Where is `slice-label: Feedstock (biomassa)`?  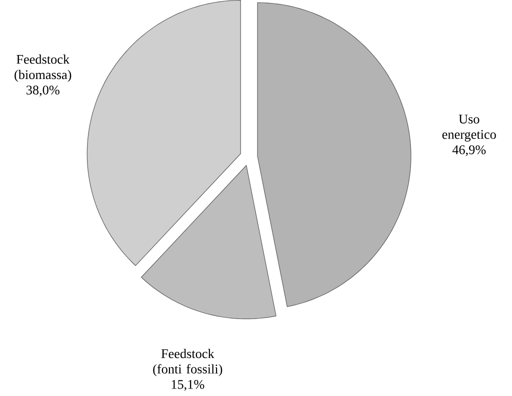
slice-label: Feedstock (biomassa) is located at coordinates (43, 68).